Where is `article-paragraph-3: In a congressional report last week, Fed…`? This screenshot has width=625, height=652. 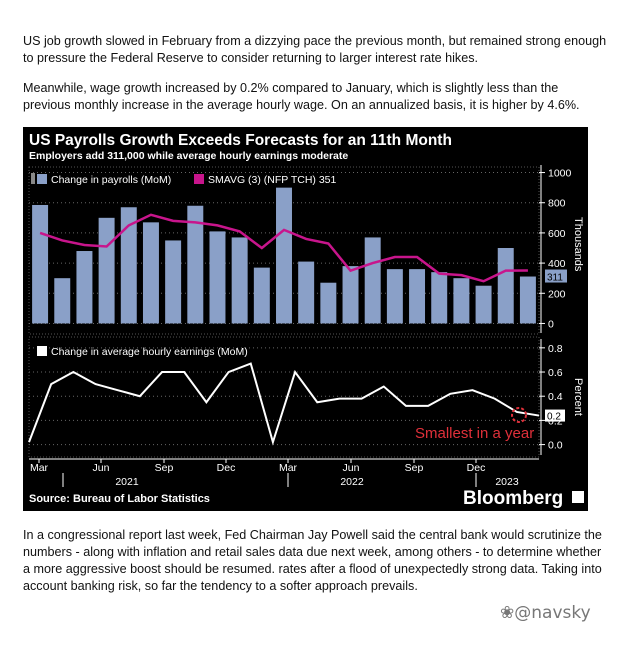
article-paragraph-3: In a congressional report last week, Fed… is located at coordinates (312, 560).